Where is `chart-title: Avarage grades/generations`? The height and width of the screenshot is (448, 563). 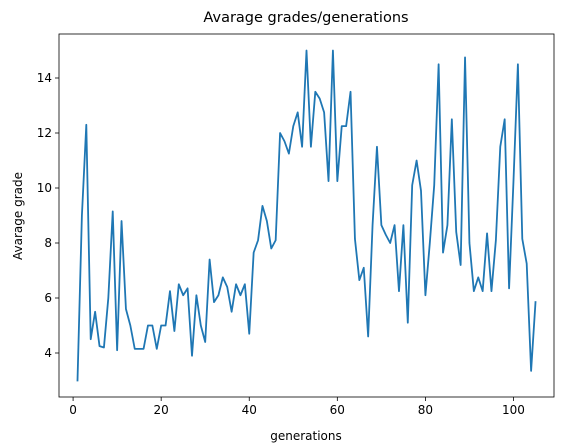 chart-title: Avarage grades/generations is located at coordinates (305, 18).